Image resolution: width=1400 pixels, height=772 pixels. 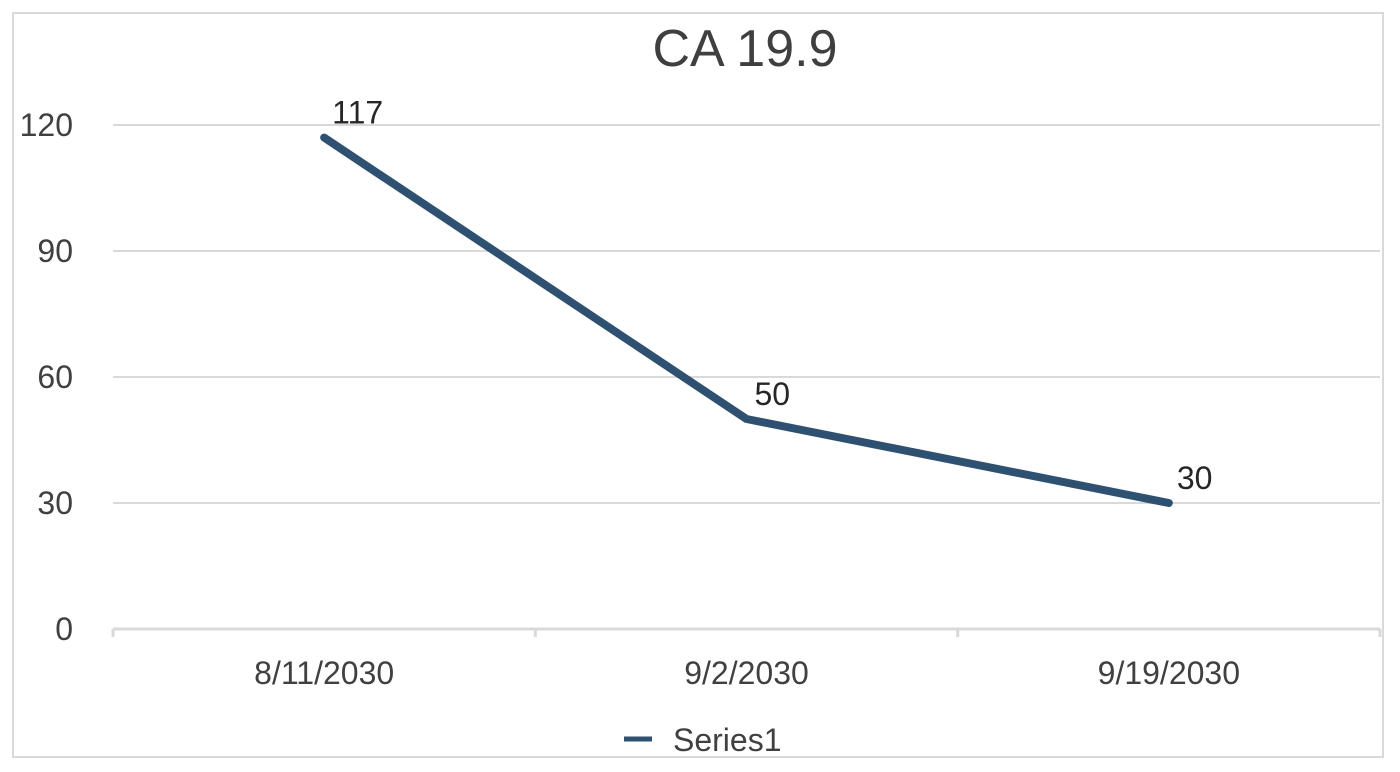 I want to click on x-tick-label: 8/11/2030, so click(x=324, y=673).